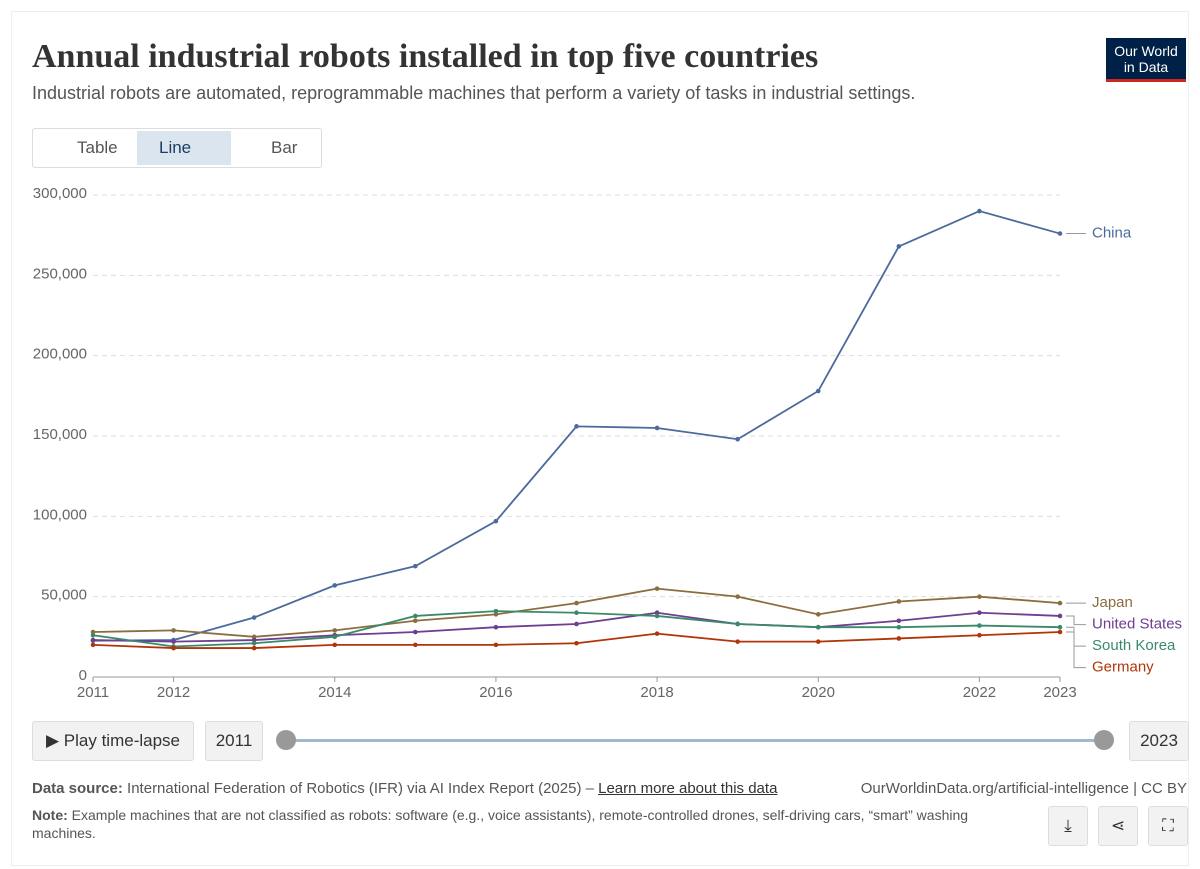  What do you see at coordinates (1059, 692) in the screenshot?
I see `x-tick-label: 2023` at bounding box center [1059, 692].